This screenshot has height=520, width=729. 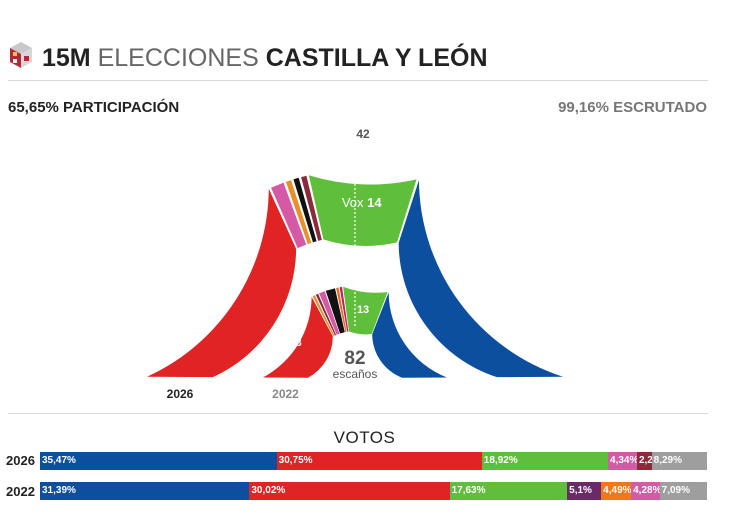 I want to click on party-seats: 14, so click(x=374, y=202).